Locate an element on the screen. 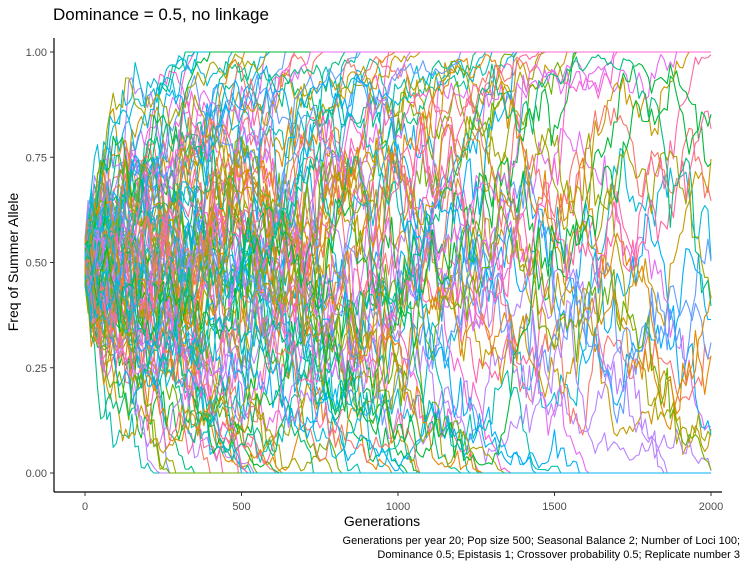 This screenshot has height=567, width=747. x-tick-label: 500 is located at coordinates (241, 507).